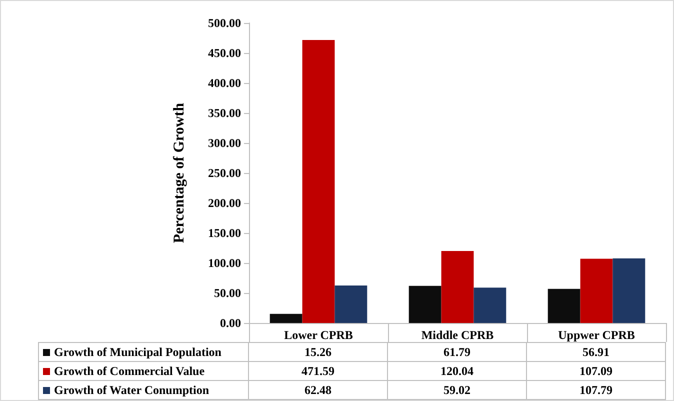 This screenshot has width=674, height=401. I want to click on data-label: 15.26, so click(318, 352).